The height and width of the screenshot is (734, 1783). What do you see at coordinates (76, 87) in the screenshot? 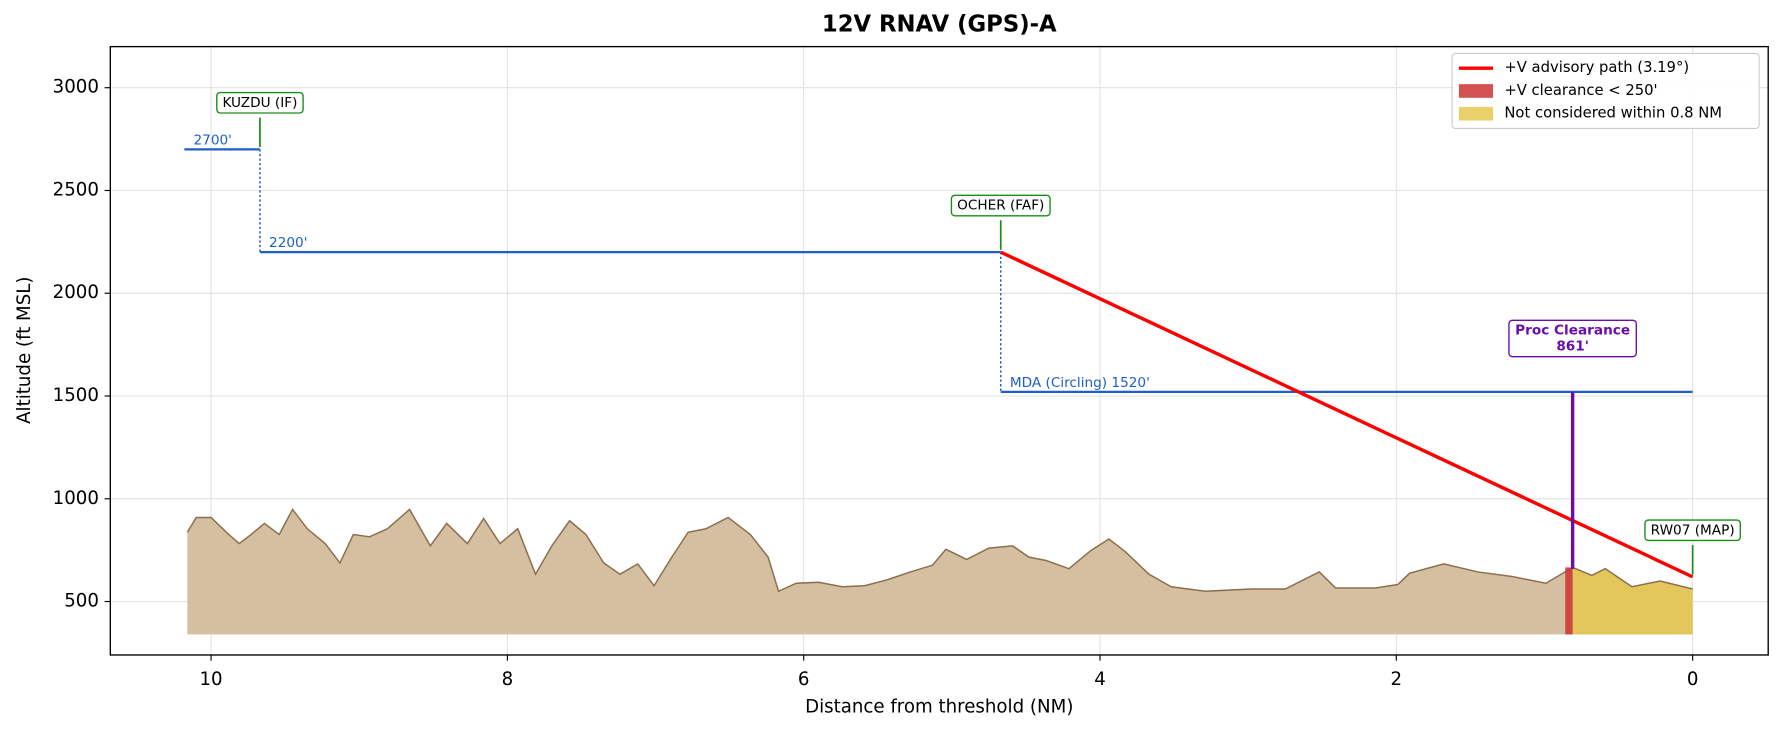
I see `y-tick-label: 3000` at bounding box center [76, 87].